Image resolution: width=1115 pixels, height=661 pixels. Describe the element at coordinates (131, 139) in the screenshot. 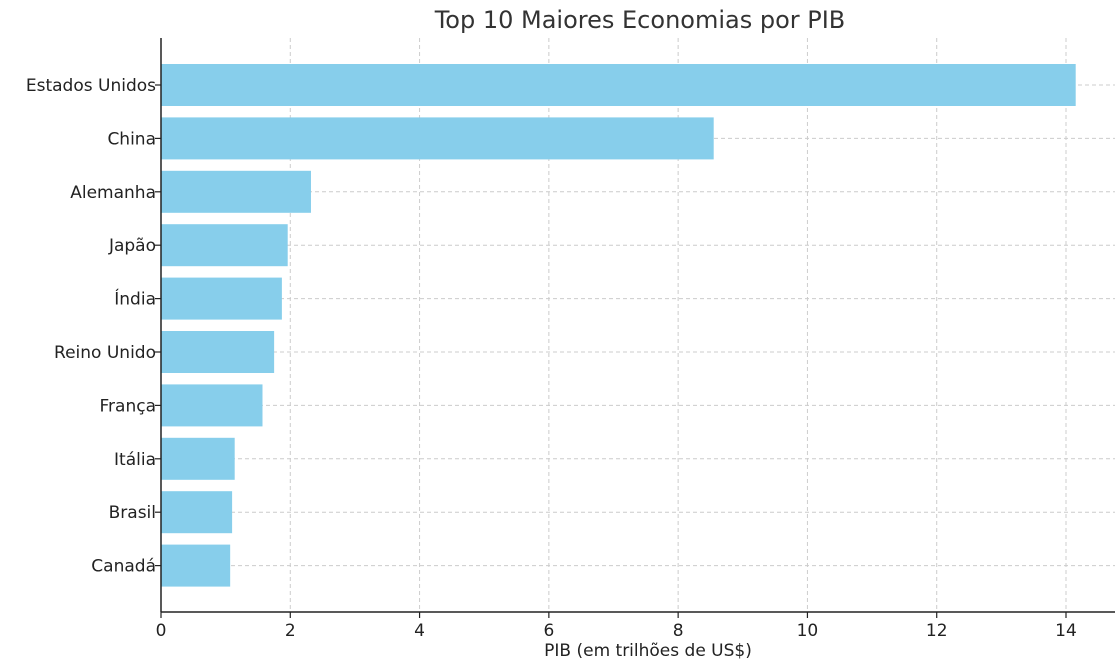

I see `y-tick-label: China` at that location.